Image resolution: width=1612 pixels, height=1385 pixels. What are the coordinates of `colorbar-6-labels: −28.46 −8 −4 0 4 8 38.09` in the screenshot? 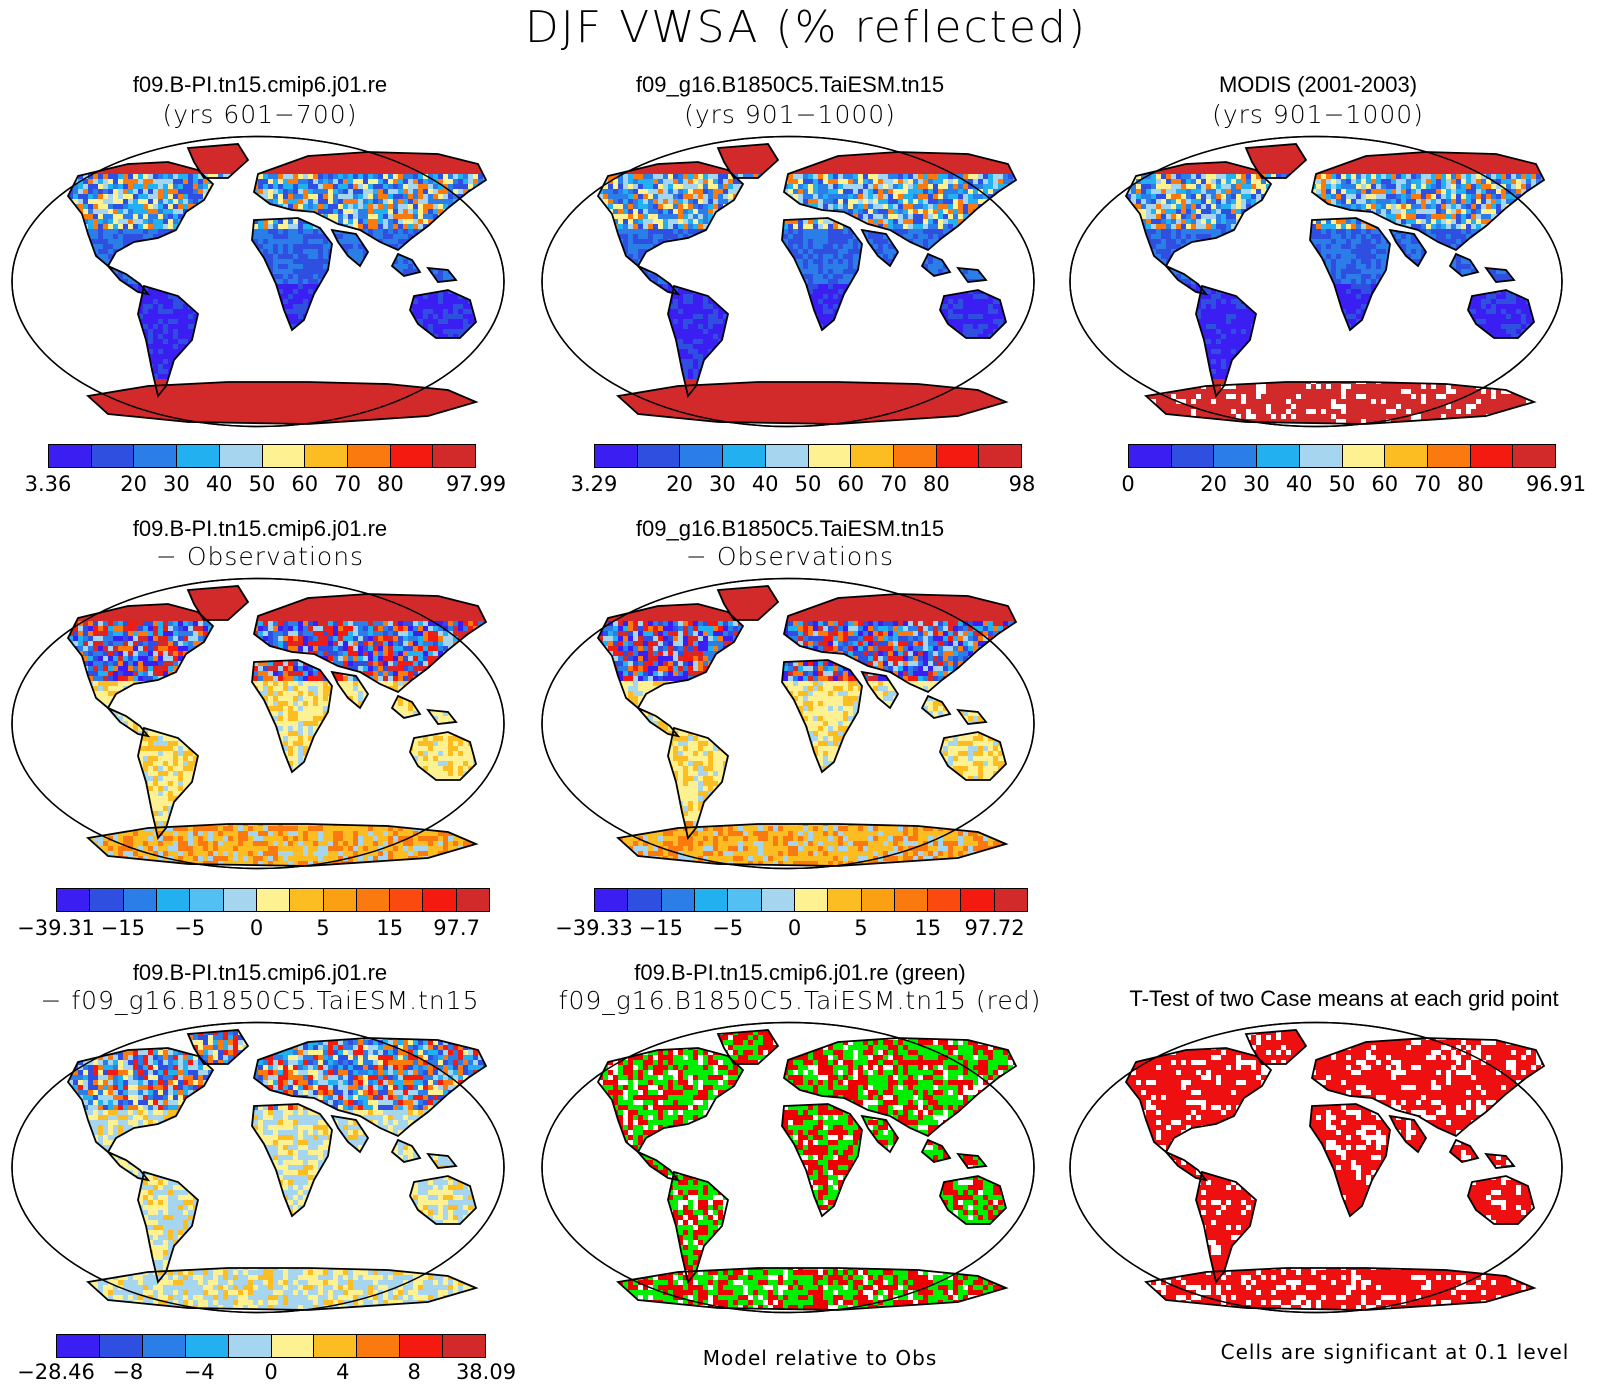 It's located at (266, 1372).